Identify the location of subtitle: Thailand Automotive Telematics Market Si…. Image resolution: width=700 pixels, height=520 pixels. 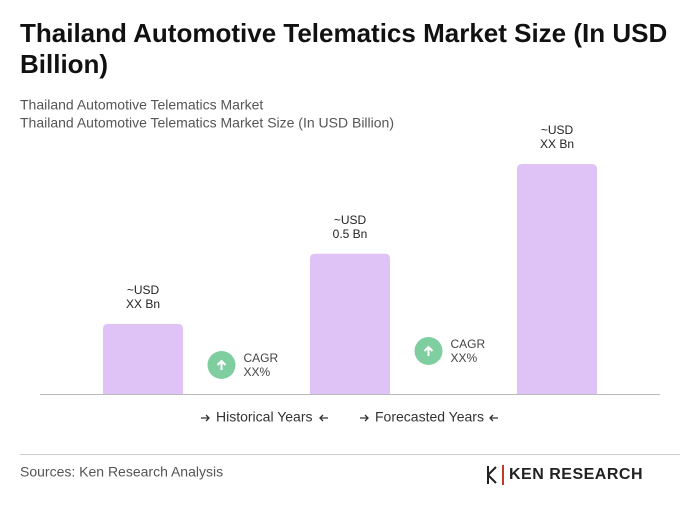
(207, 123).